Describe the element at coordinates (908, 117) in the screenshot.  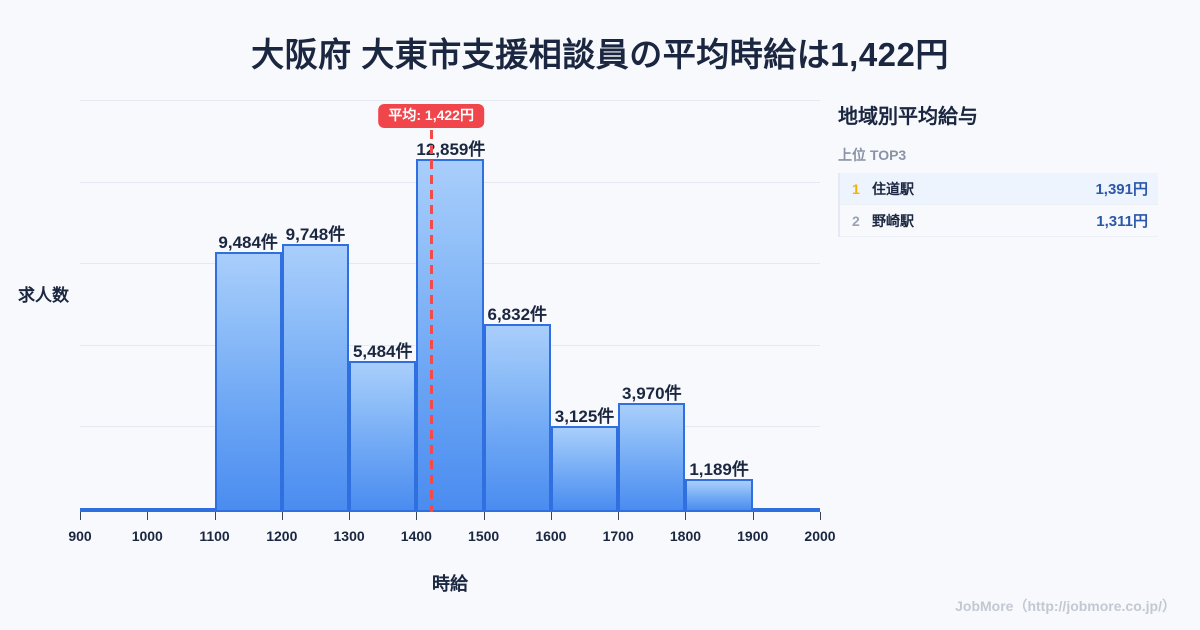
I see `side-panel-title: 地域別平均給与` at that location.